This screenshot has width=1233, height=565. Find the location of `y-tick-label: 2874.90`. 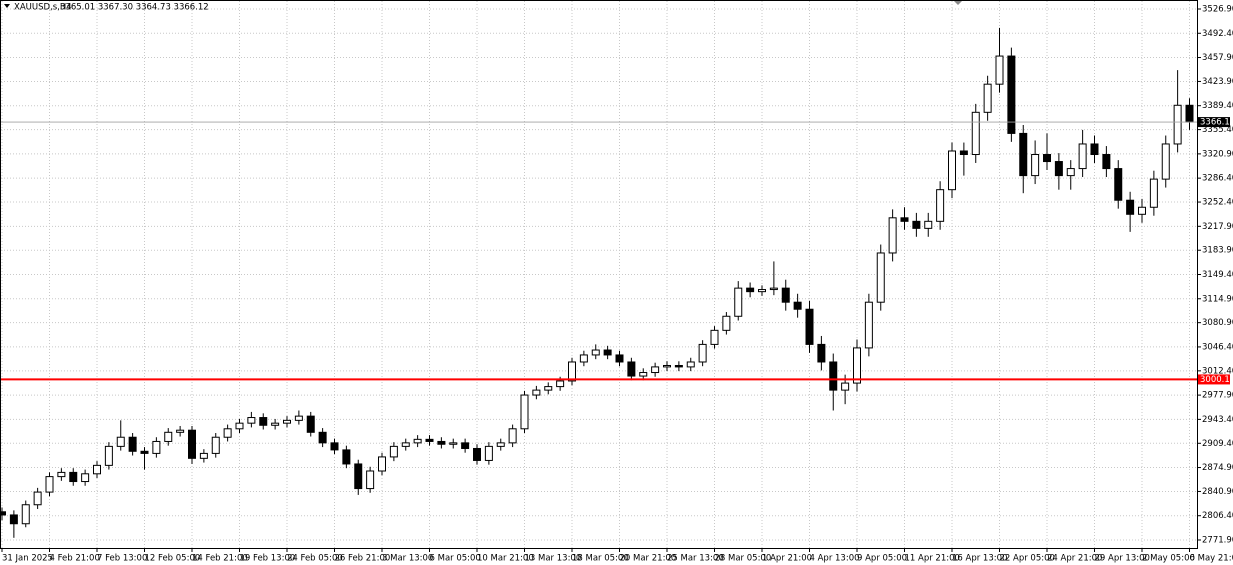

y-tick-label: 2874.90 is located at coordinates (1217, 468).